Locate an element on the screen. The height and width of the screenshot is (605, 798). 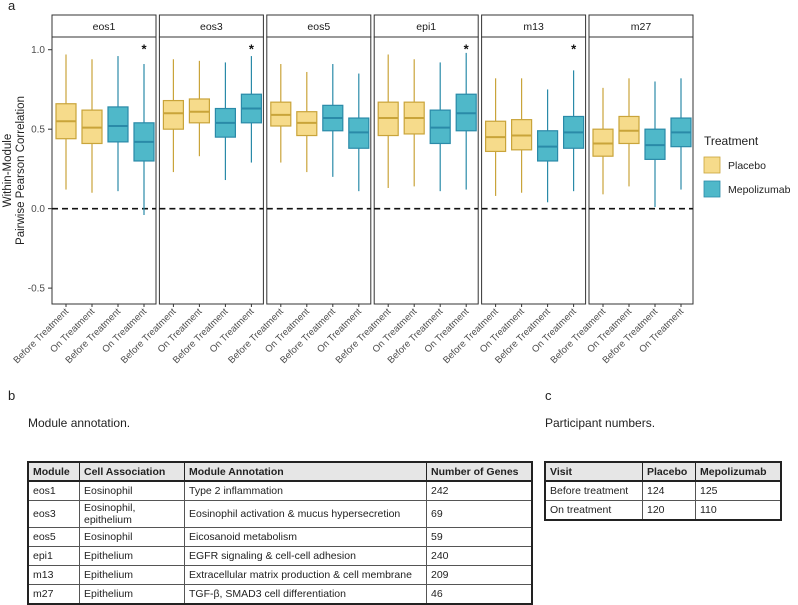
cell-genes: 46 is located at coordinates (479, 594).